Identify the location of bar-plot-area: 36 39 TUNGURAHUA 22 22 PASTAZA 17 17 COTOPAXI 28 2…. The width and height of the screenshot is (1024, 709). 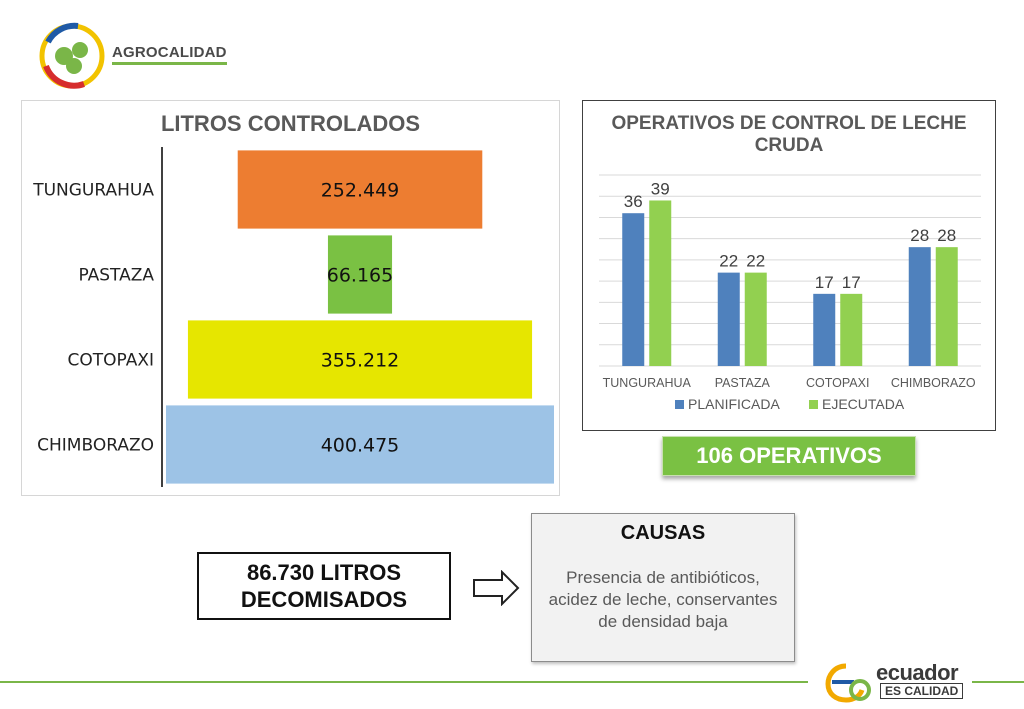
(790, 293).